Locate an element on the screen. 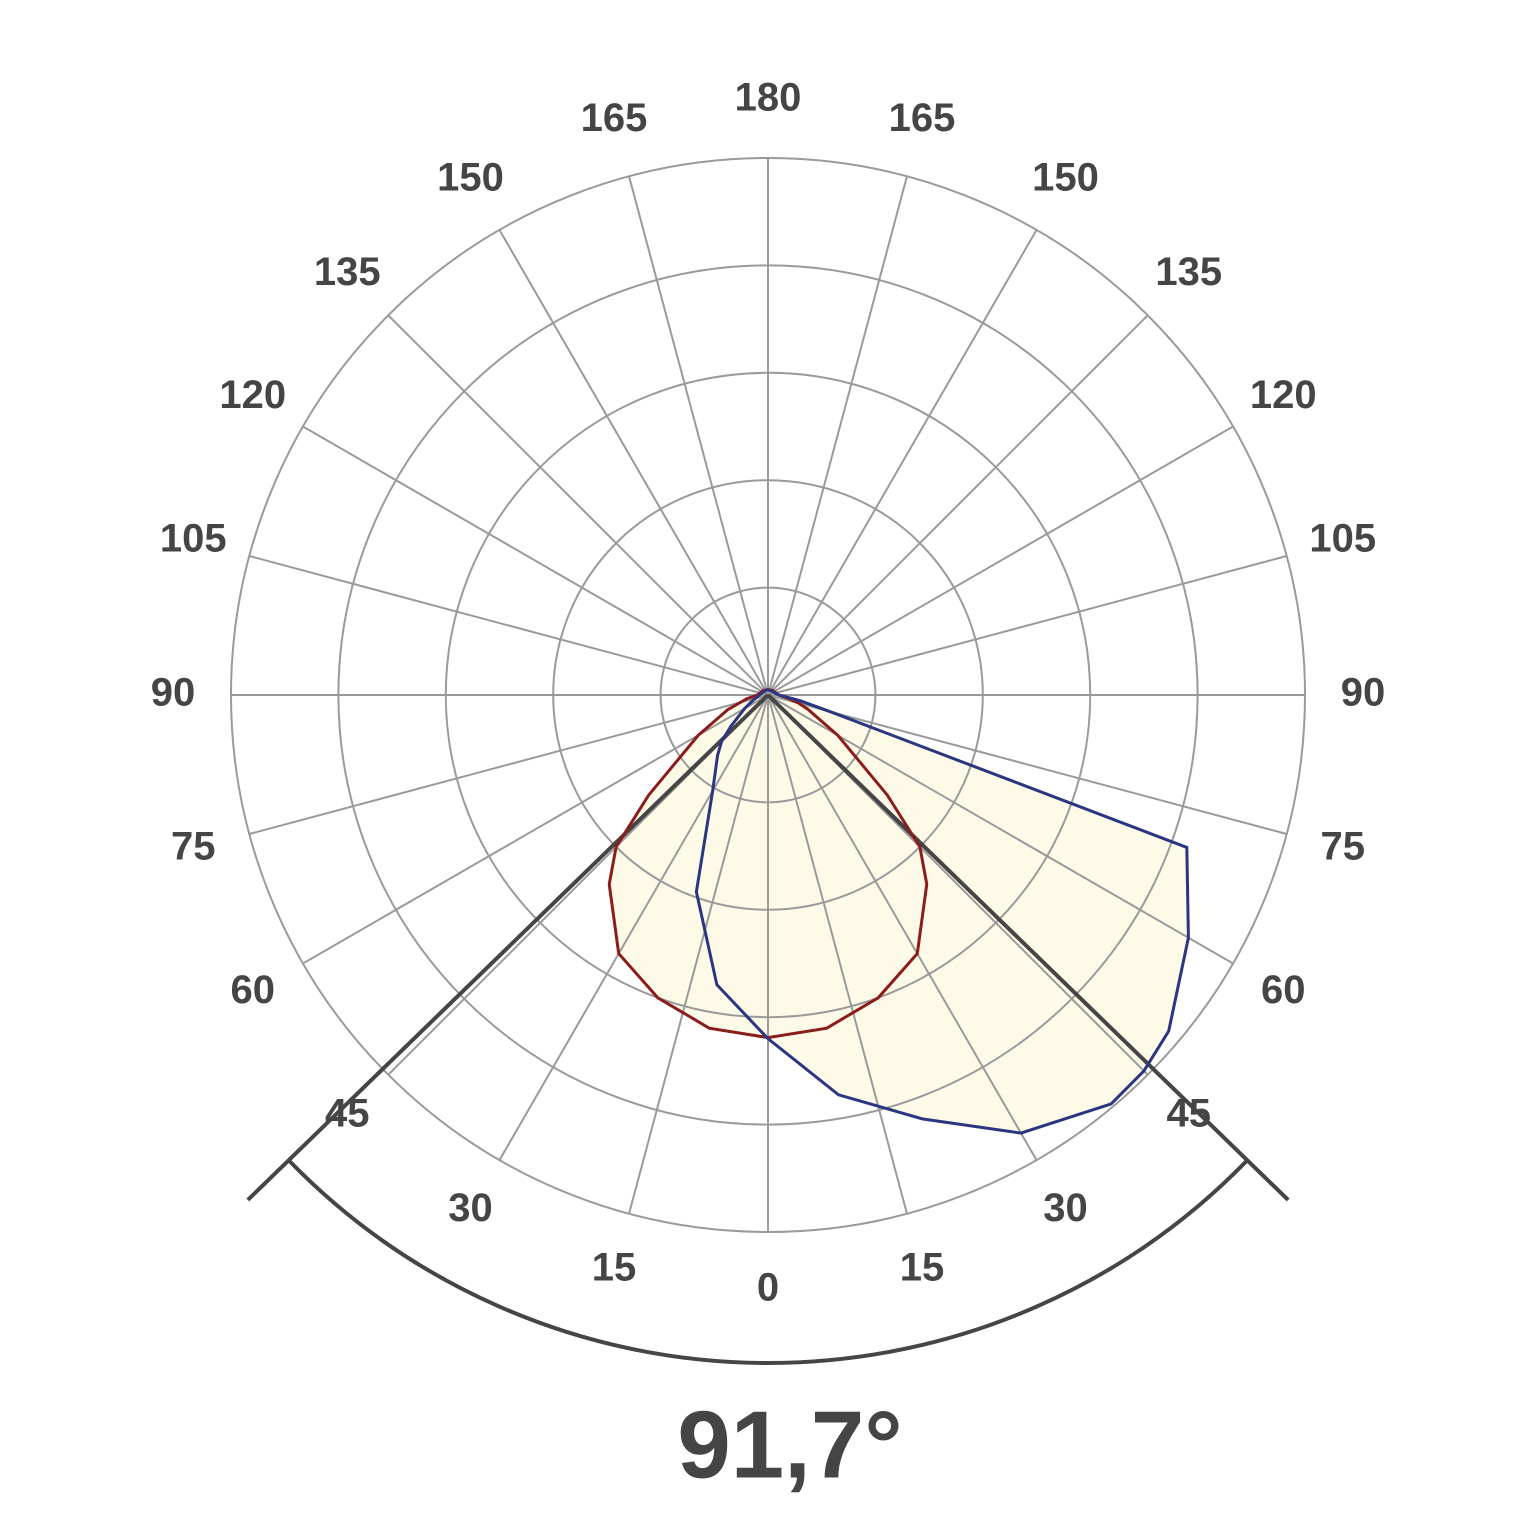 This screenshot has height=1537, width=1537. fill-layer is located at coordinates (899, 911).